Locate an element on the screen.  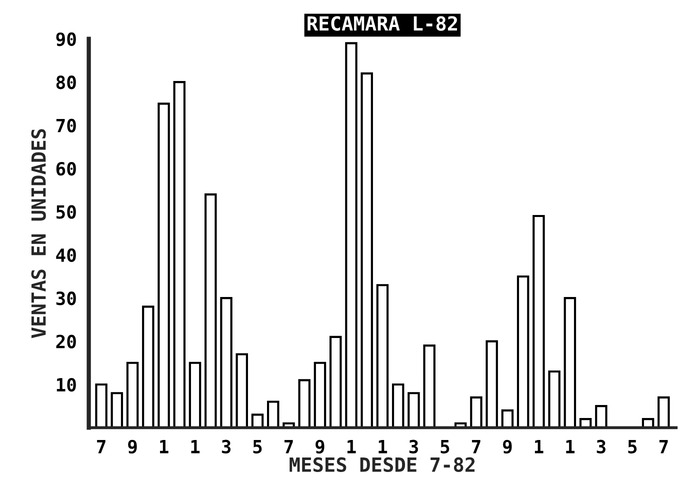
y-tick-label: 10 is located at coordinates (66, 385).